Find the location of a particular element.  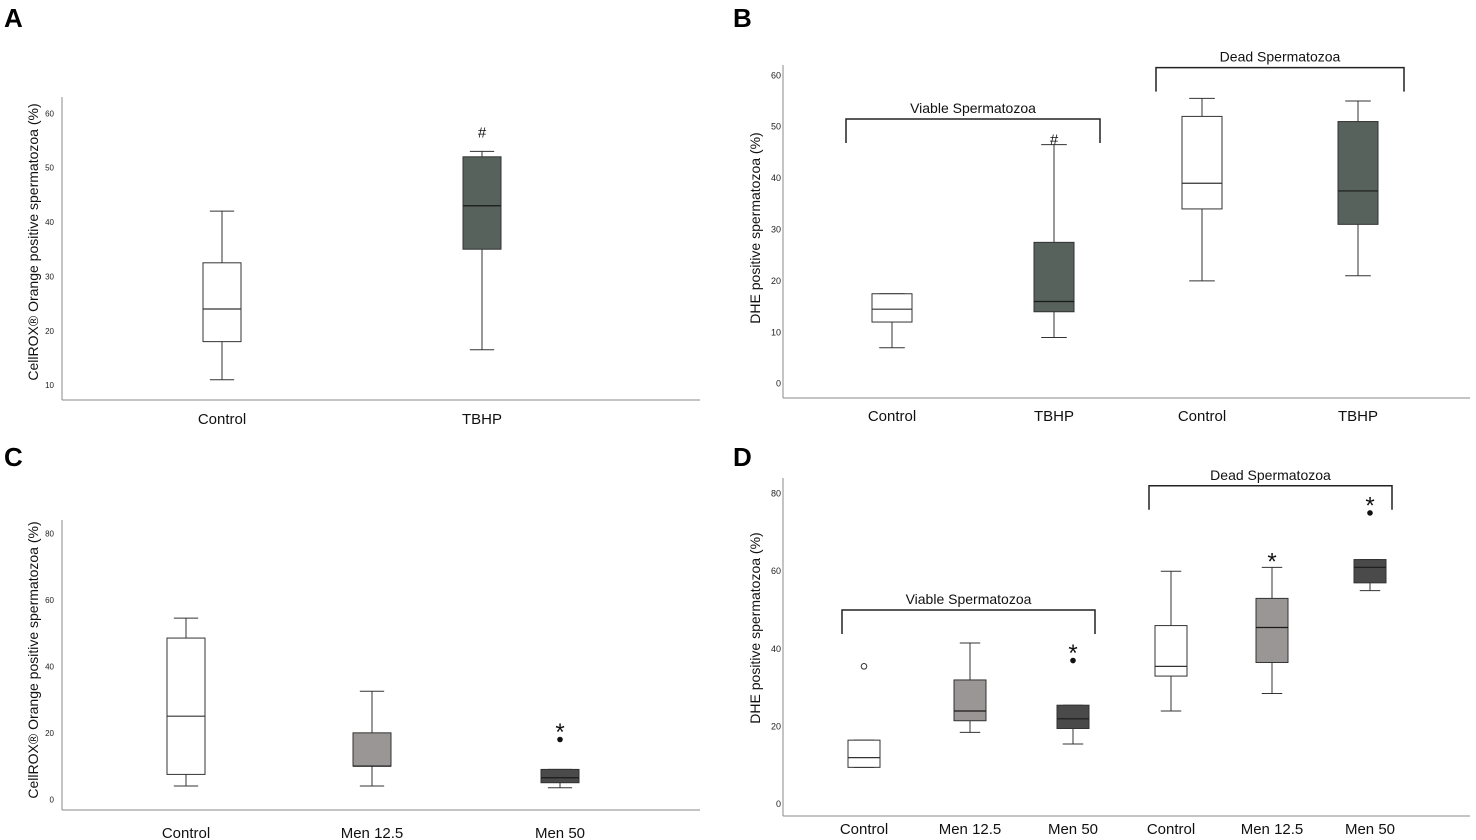

panel-label: B is located at coordinates (742, 18).